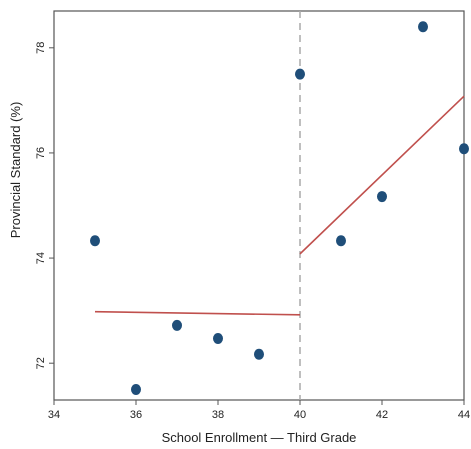  Describe the element at coordinates (41, 363) in the screenshot. I see `y-tick-label: 72` at that location.